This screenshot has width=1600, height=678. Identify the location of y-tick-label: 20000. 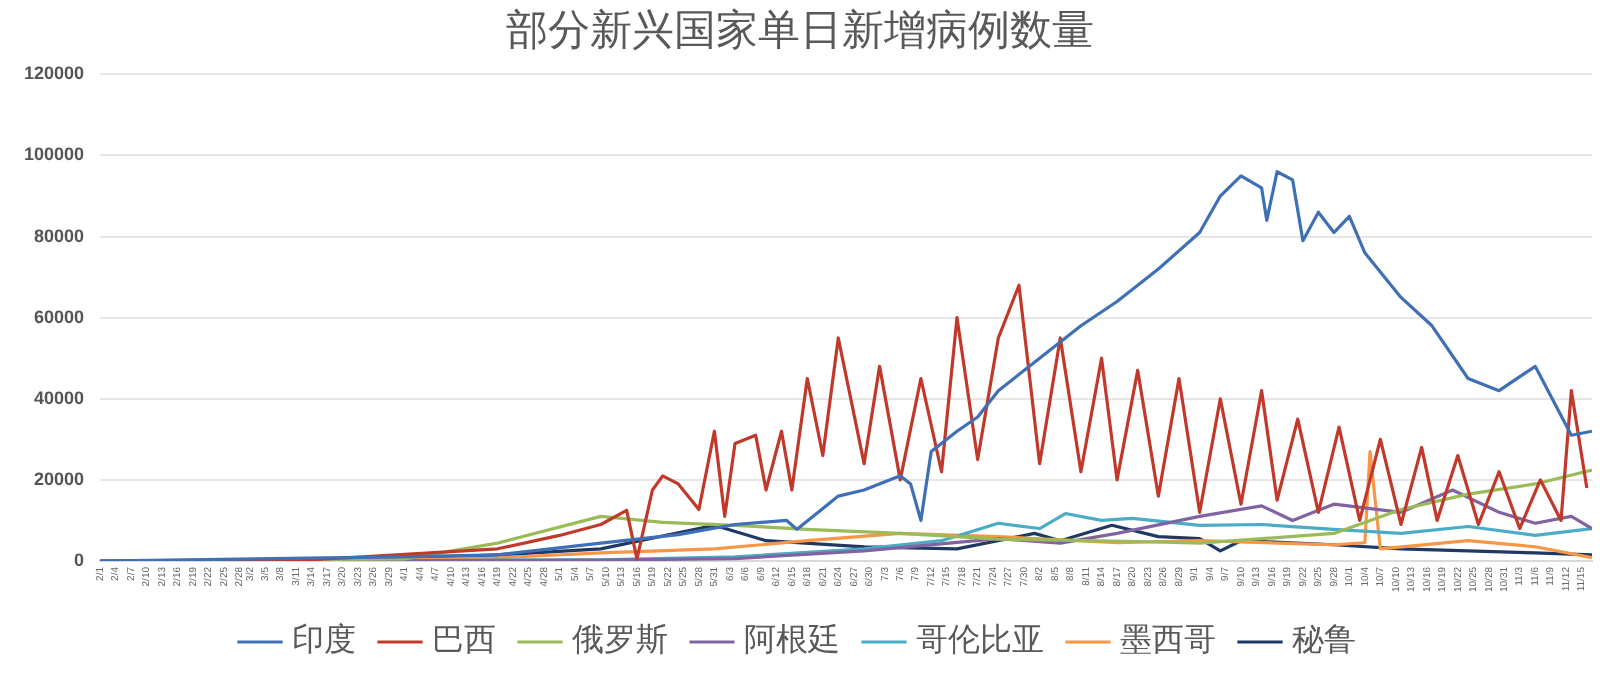
(59, 478).